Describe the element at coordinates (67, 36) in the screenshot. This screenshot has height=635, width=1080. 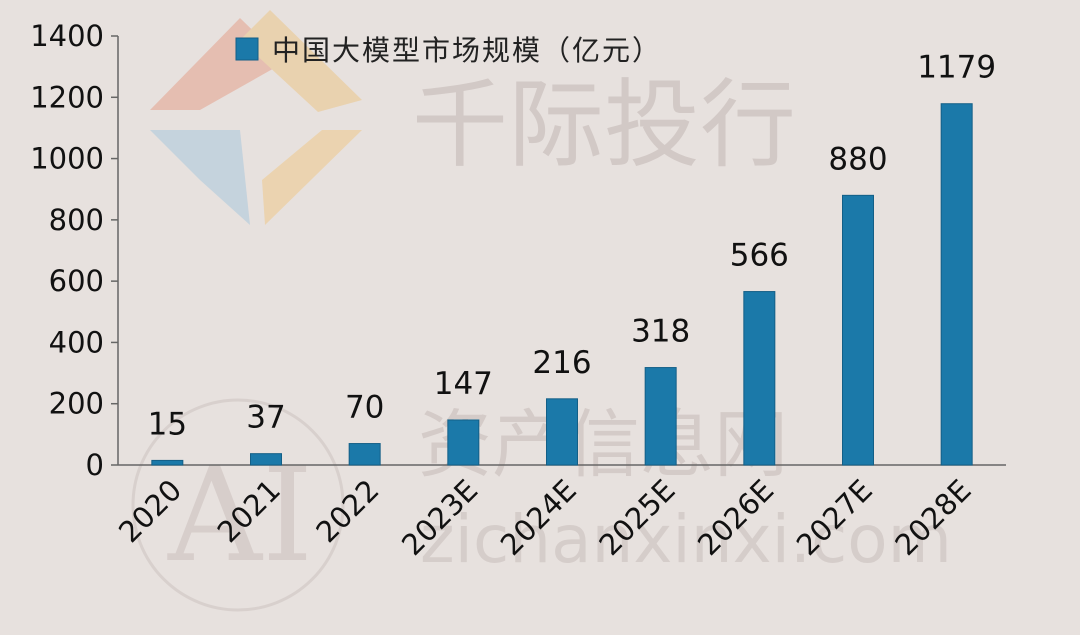
I see `y-tick-label: 1400` at that location.